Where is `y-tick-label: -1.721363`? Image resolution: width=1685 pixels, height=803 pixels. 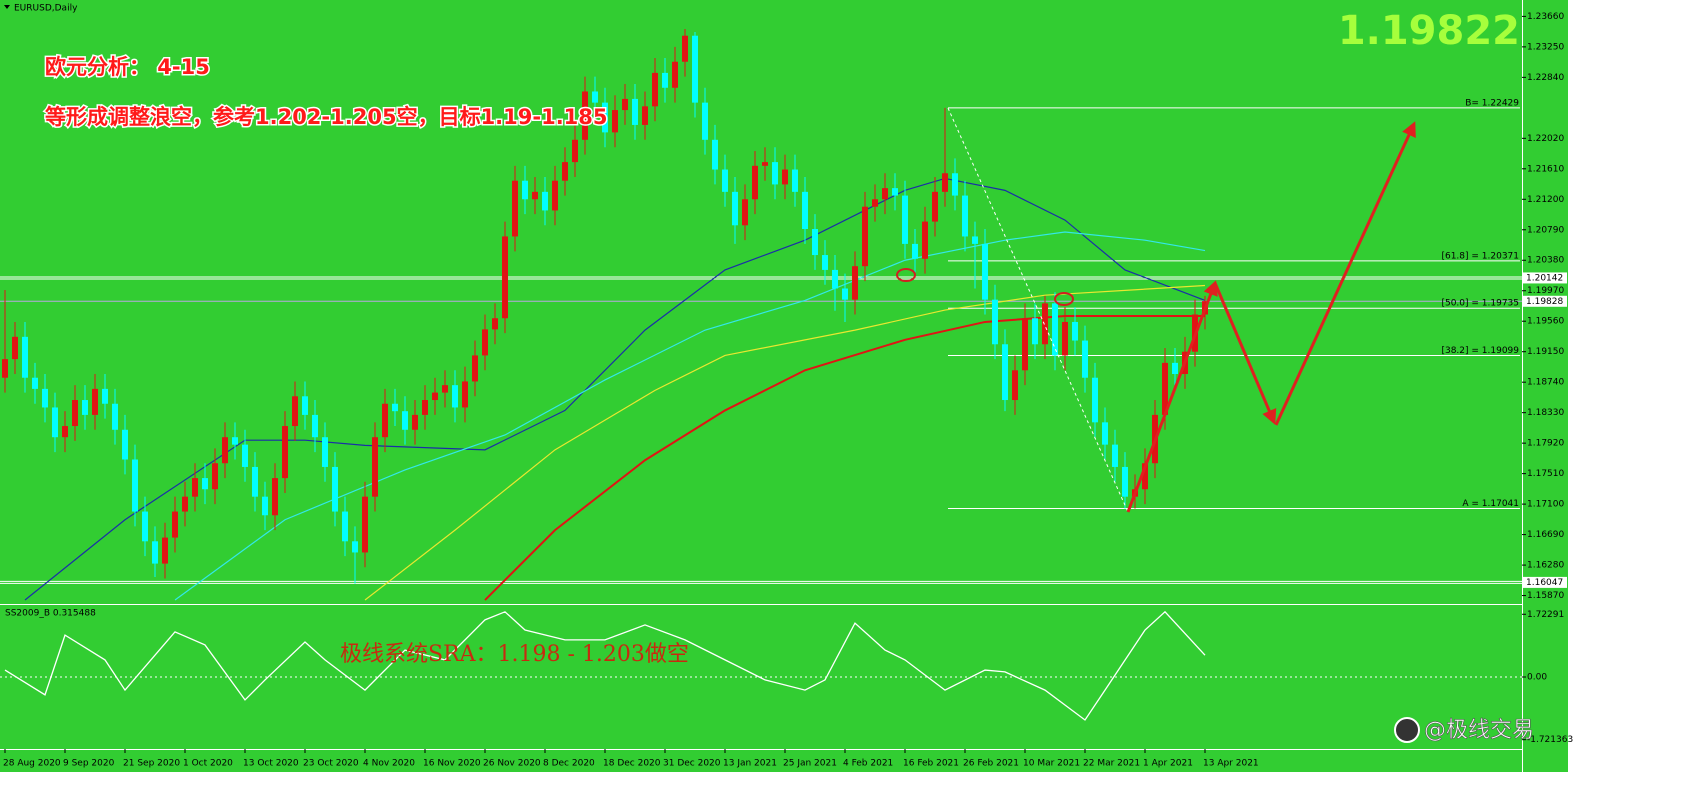 y-tick-label: -1.721363 is located at coordinates (1550, 740).